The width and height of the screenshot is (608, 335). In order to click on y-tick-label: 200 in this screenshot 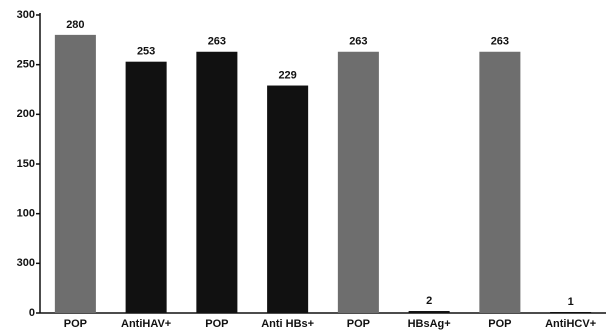, I will do `click(26, 114)`.